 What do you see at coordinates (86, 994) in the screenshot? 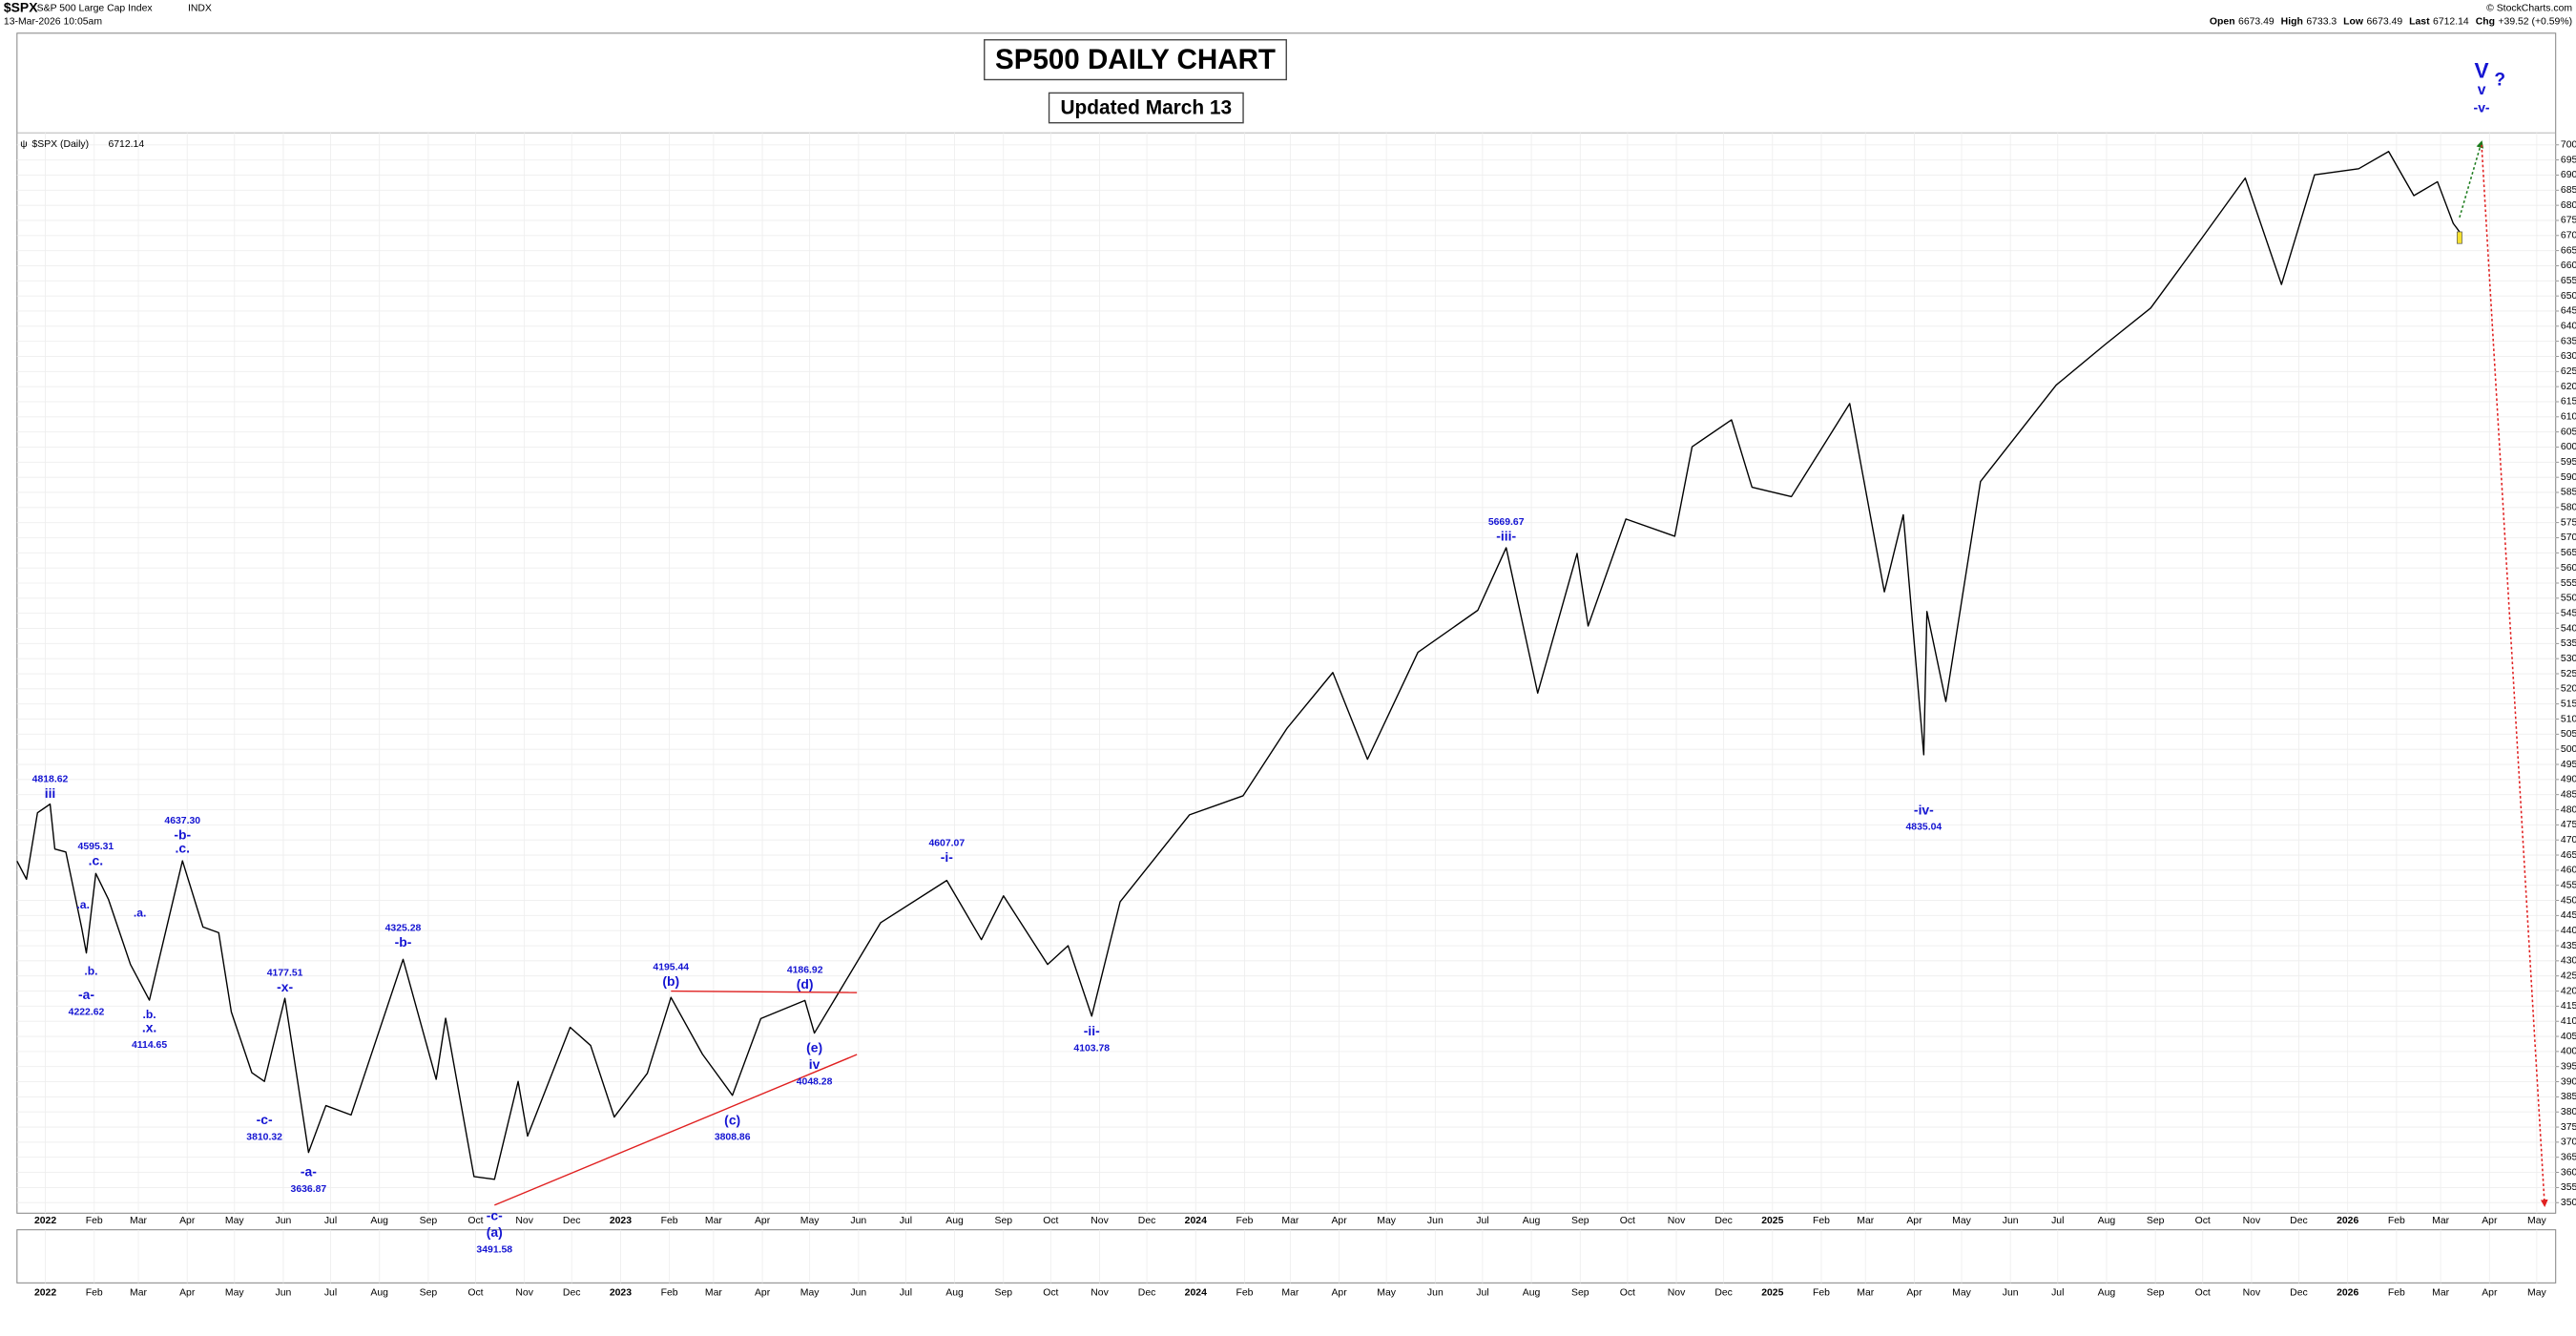
I see `wave-label: -a-` at bounding box center [86, 994].